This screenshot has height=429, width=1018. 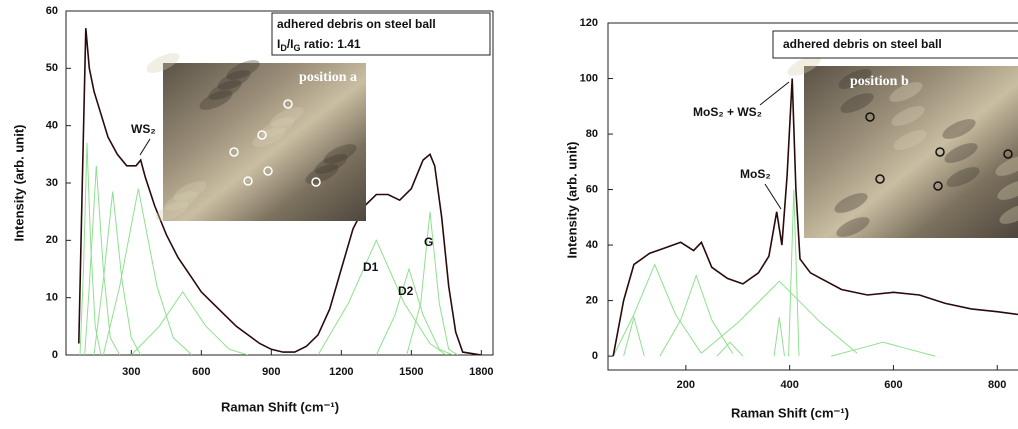 I want to click on y-tick-label: 120, so click(x=589, y=23).